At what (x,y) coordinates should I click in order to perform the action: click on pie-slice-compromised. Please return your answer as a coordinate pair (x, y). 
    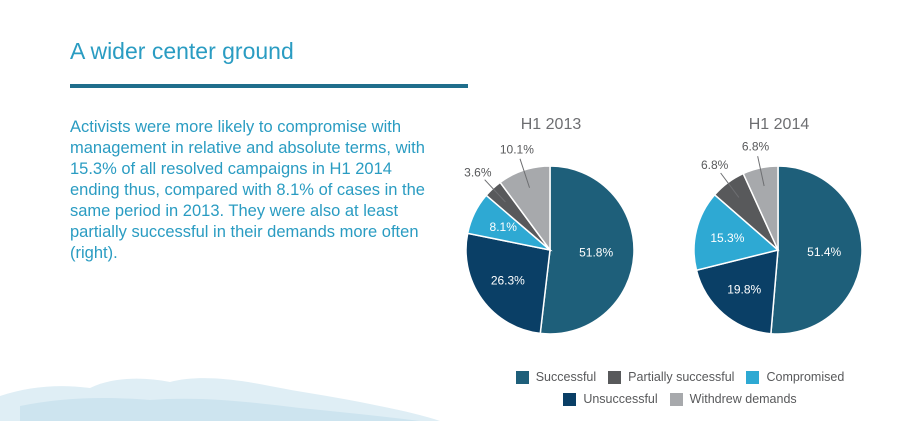
    Looking at the image, I should click on (736, 232).